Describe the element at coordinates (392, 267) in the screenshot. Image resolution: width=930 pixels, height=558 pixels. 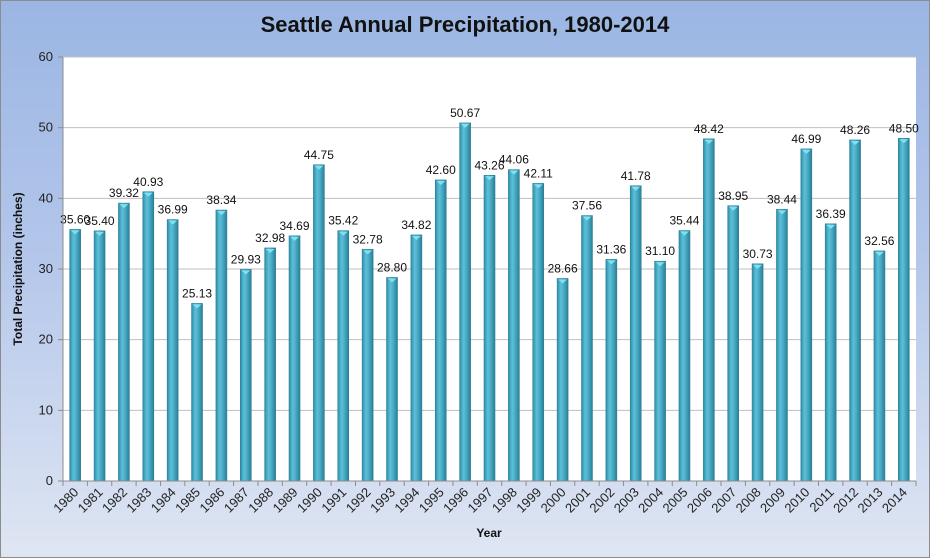
I see `data-label: 28.80` at that location.